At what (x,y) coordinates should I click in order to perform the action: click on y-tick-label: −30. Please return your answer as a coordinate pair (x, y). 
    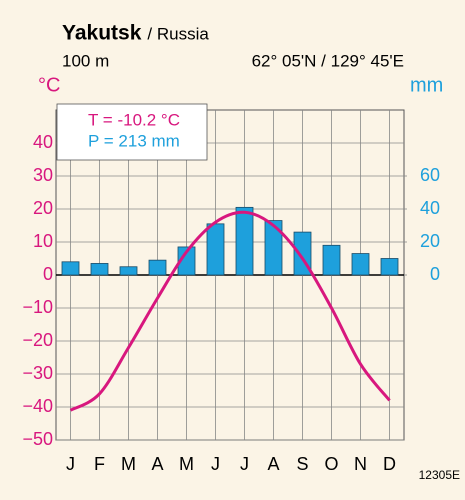
    Looking at the image, I should click on (37, 373).